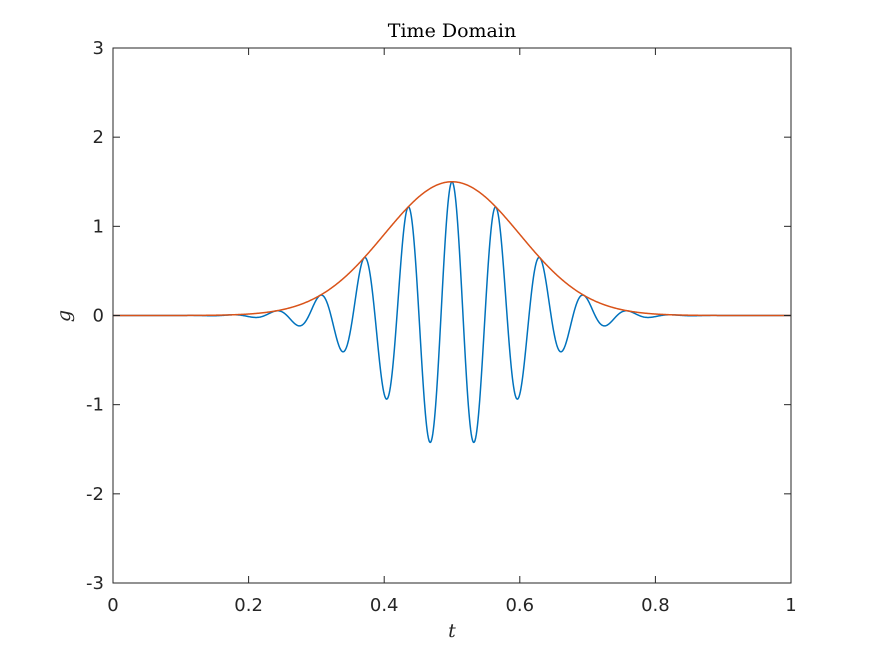 This screenshot has width=874, height=660. I want to click on y-tick-label: -3, so click(95, 583).